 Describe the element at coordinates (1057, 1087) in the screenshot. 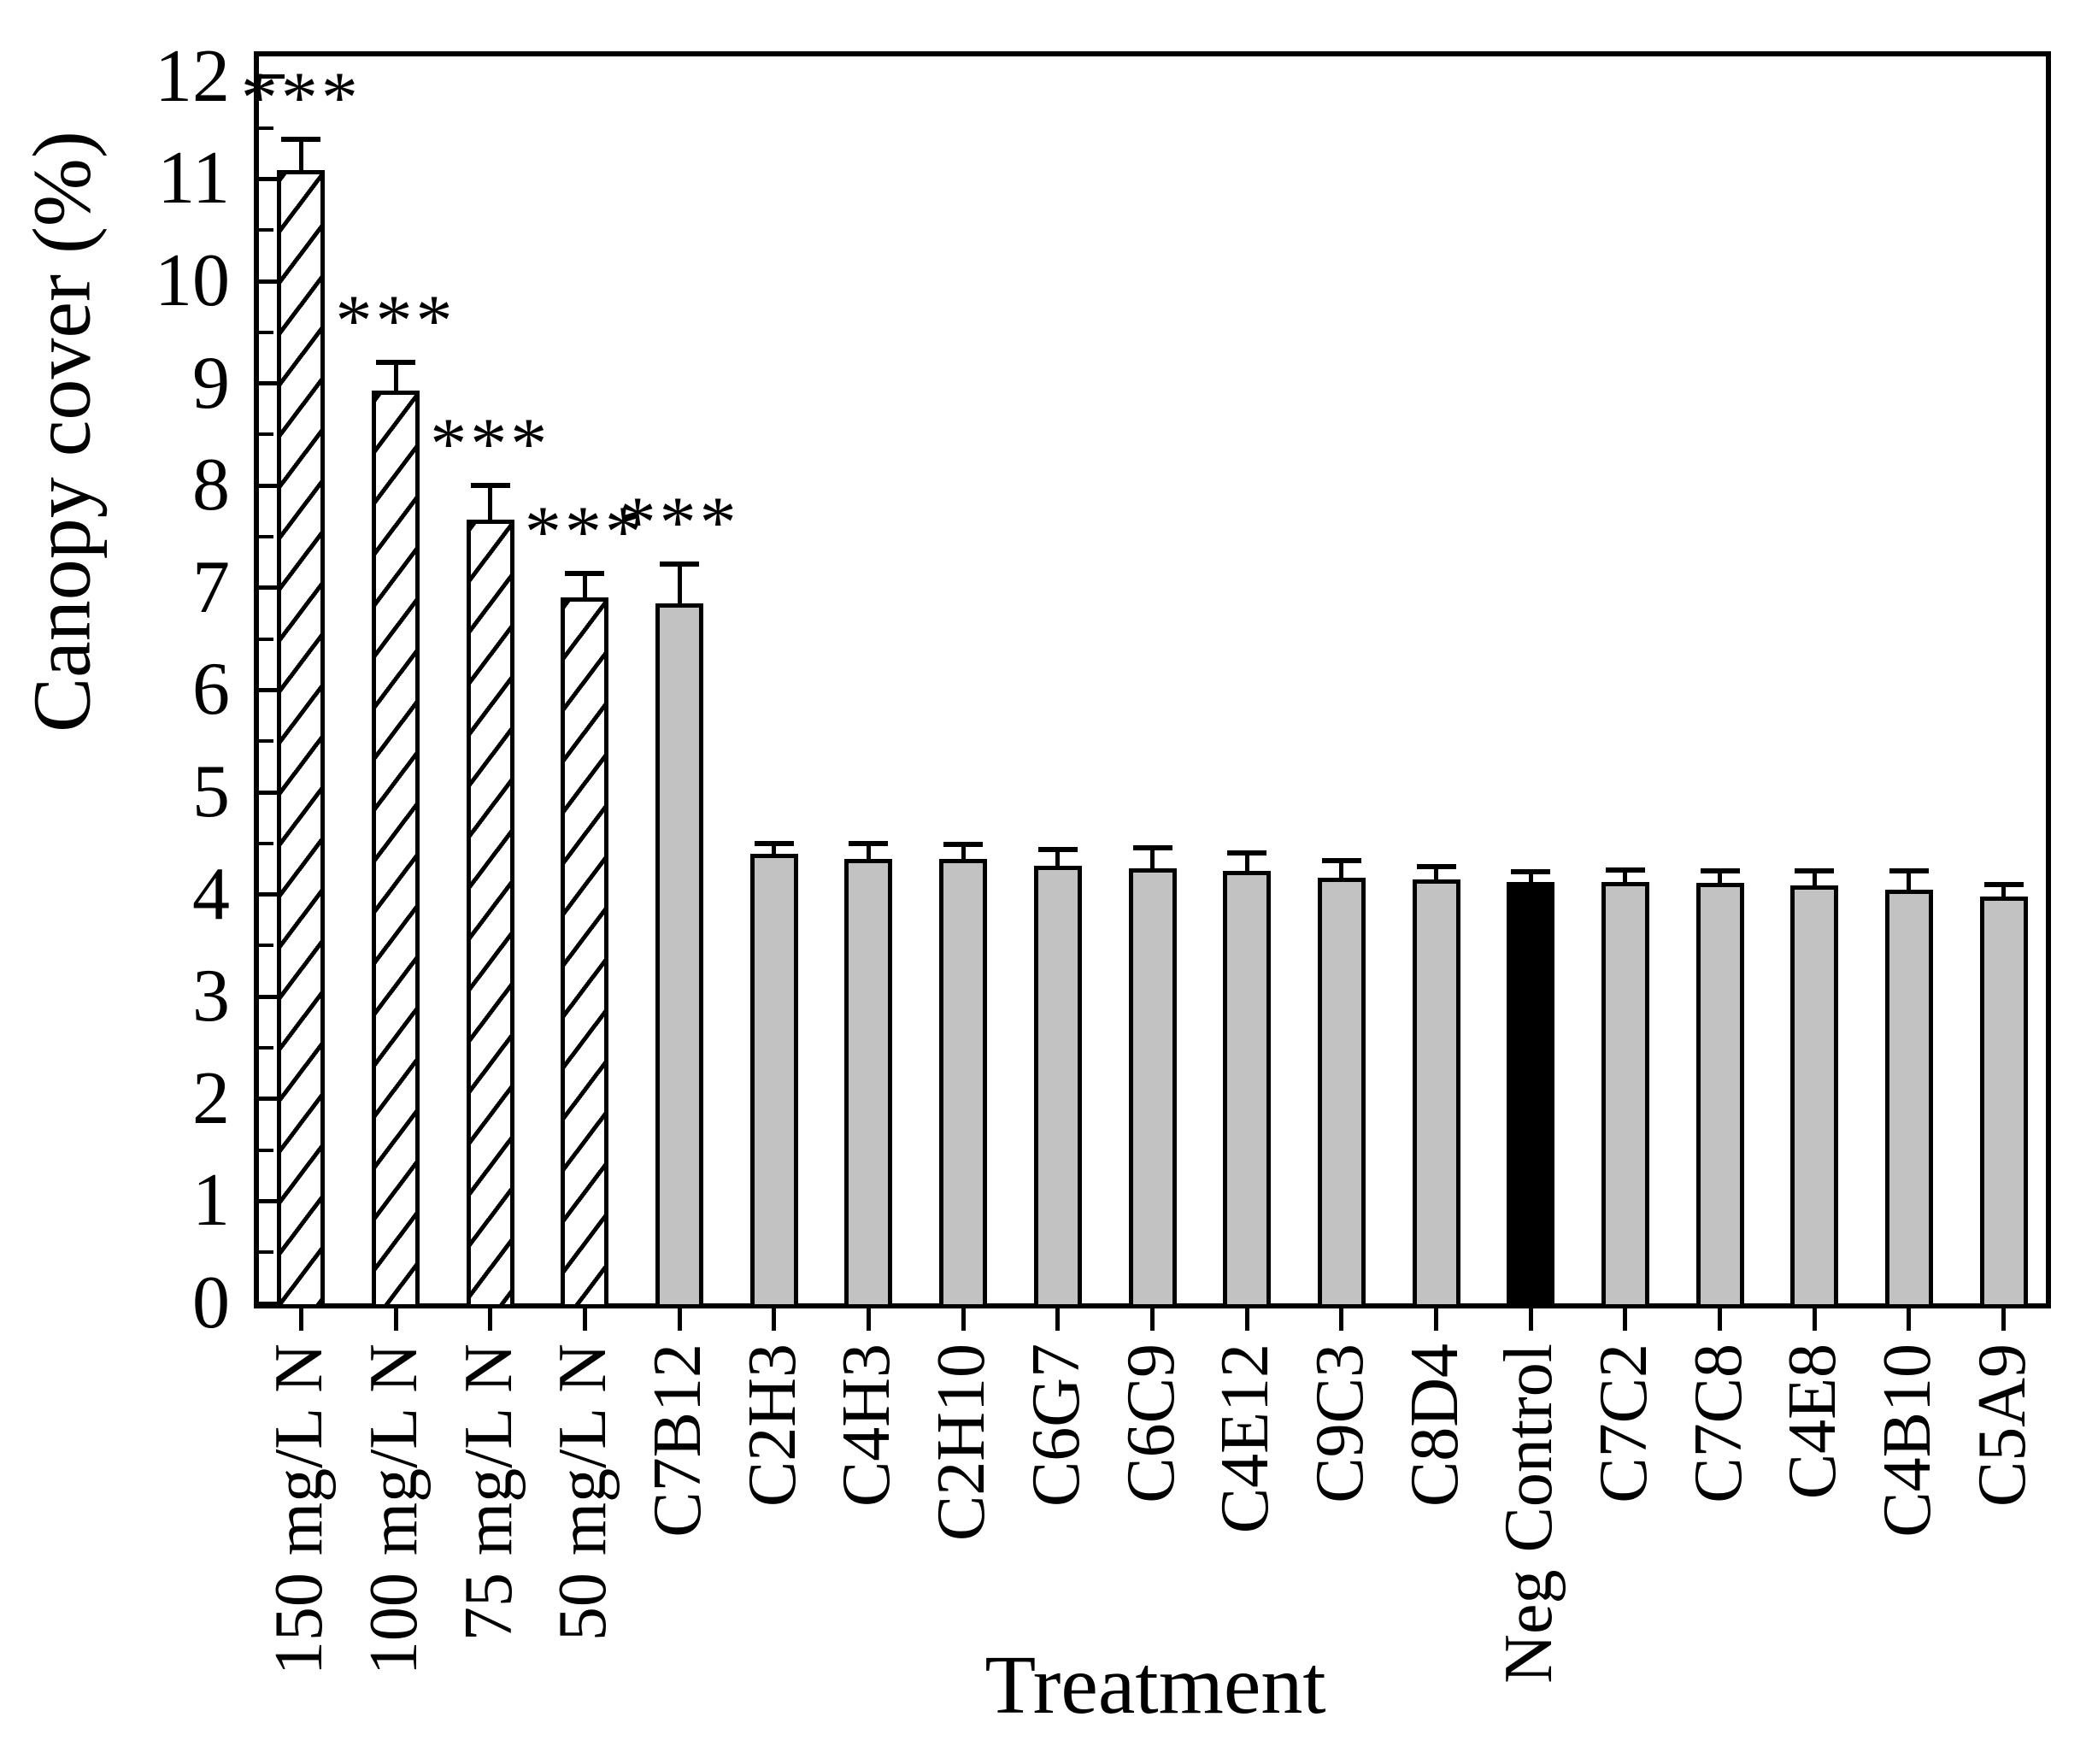

I see `bar-c6g7` at that location.